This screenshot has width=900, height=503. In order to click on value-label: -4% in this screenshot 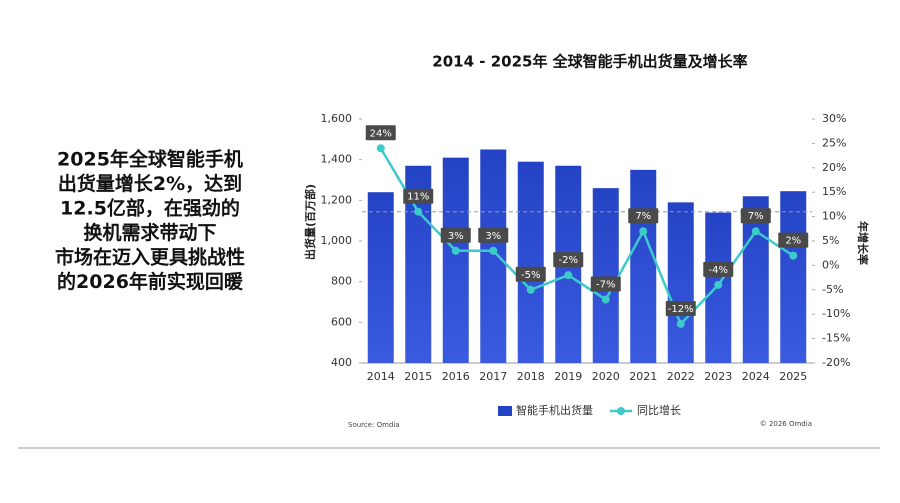, I will do `click(718, 270)`.